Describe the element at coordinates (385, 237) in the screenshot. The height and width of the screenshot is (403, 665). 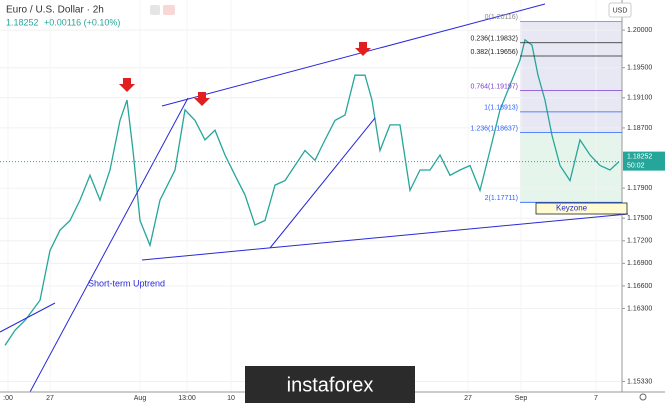
I see `lower-channel` at that location.